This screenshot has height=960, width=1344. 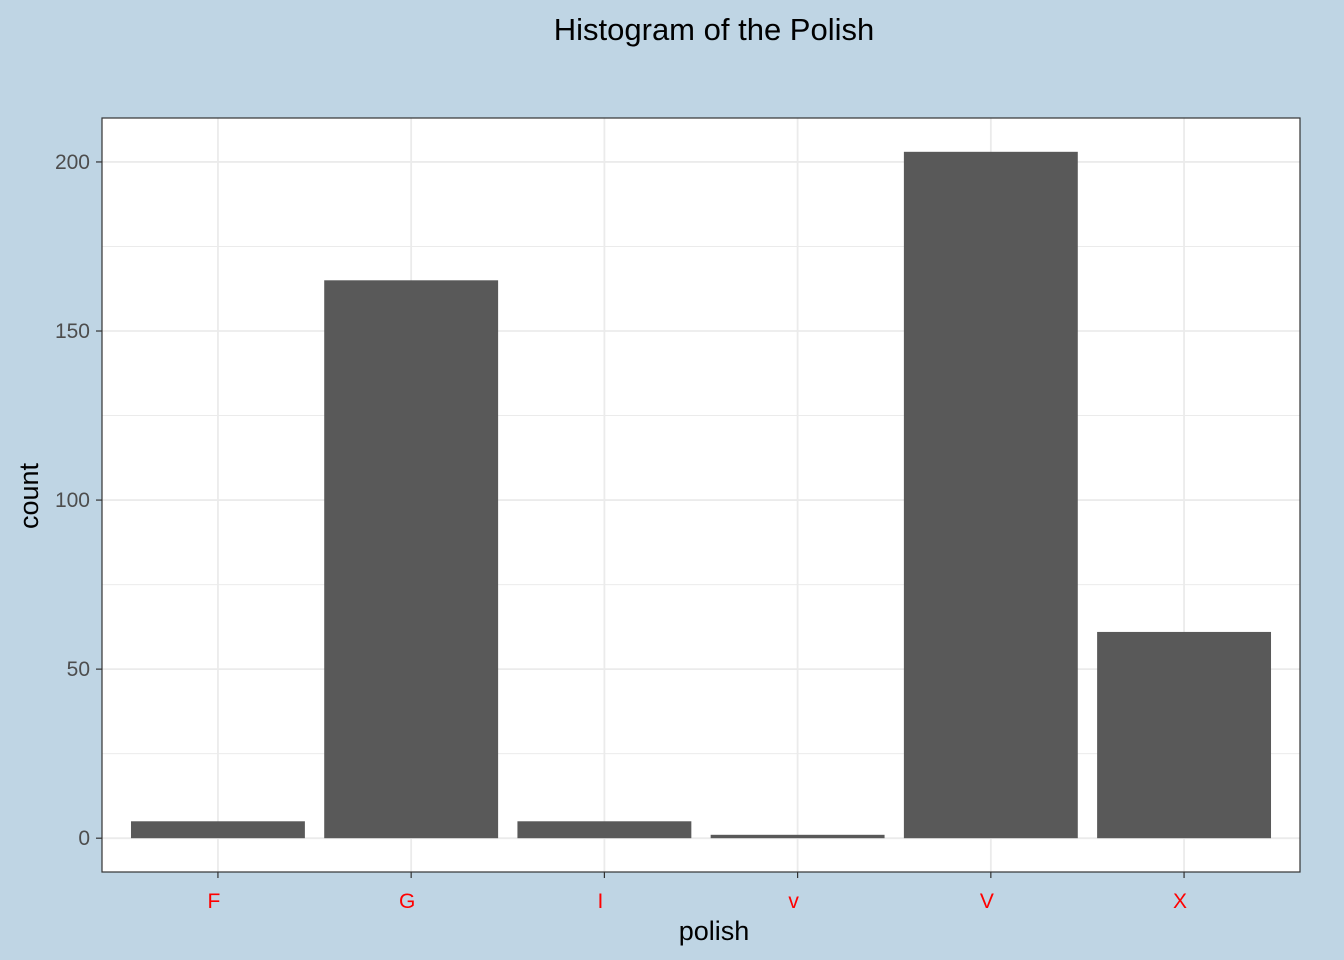 I want to click on x-tick-label: I, so click(x=600, y=901).